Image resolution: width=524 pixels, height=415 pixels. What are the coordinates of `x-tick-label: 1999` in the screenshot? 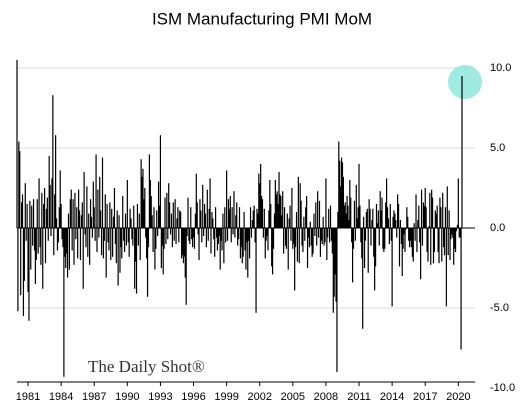 It's located at (226, 397).